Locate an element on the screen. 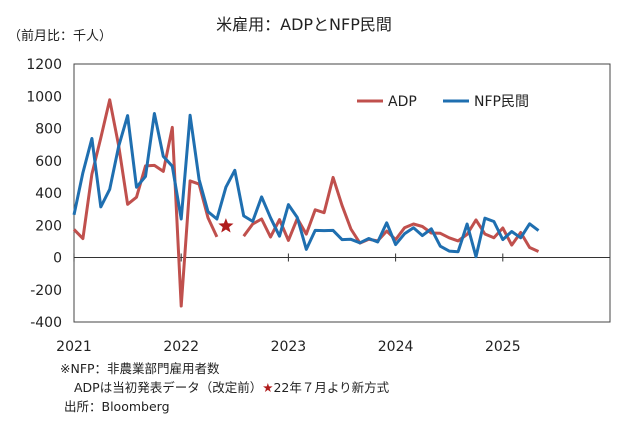 The height and width of the screenshot is (437, 639). footnote-star-icon: ★ is located at coordinates (268, 387).